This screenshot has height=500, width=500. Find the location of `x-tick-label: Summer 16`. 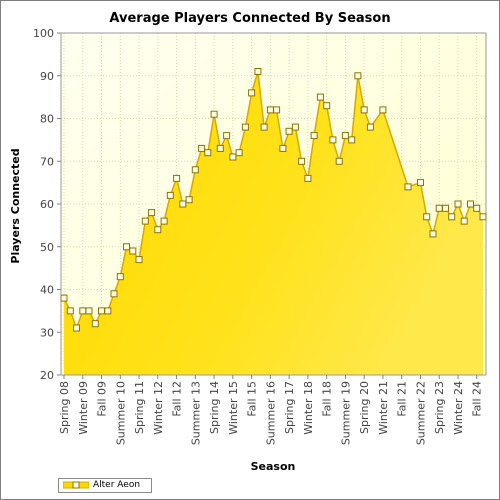

x-tick-label: Summer 16 is located at coordinates (270, 413).